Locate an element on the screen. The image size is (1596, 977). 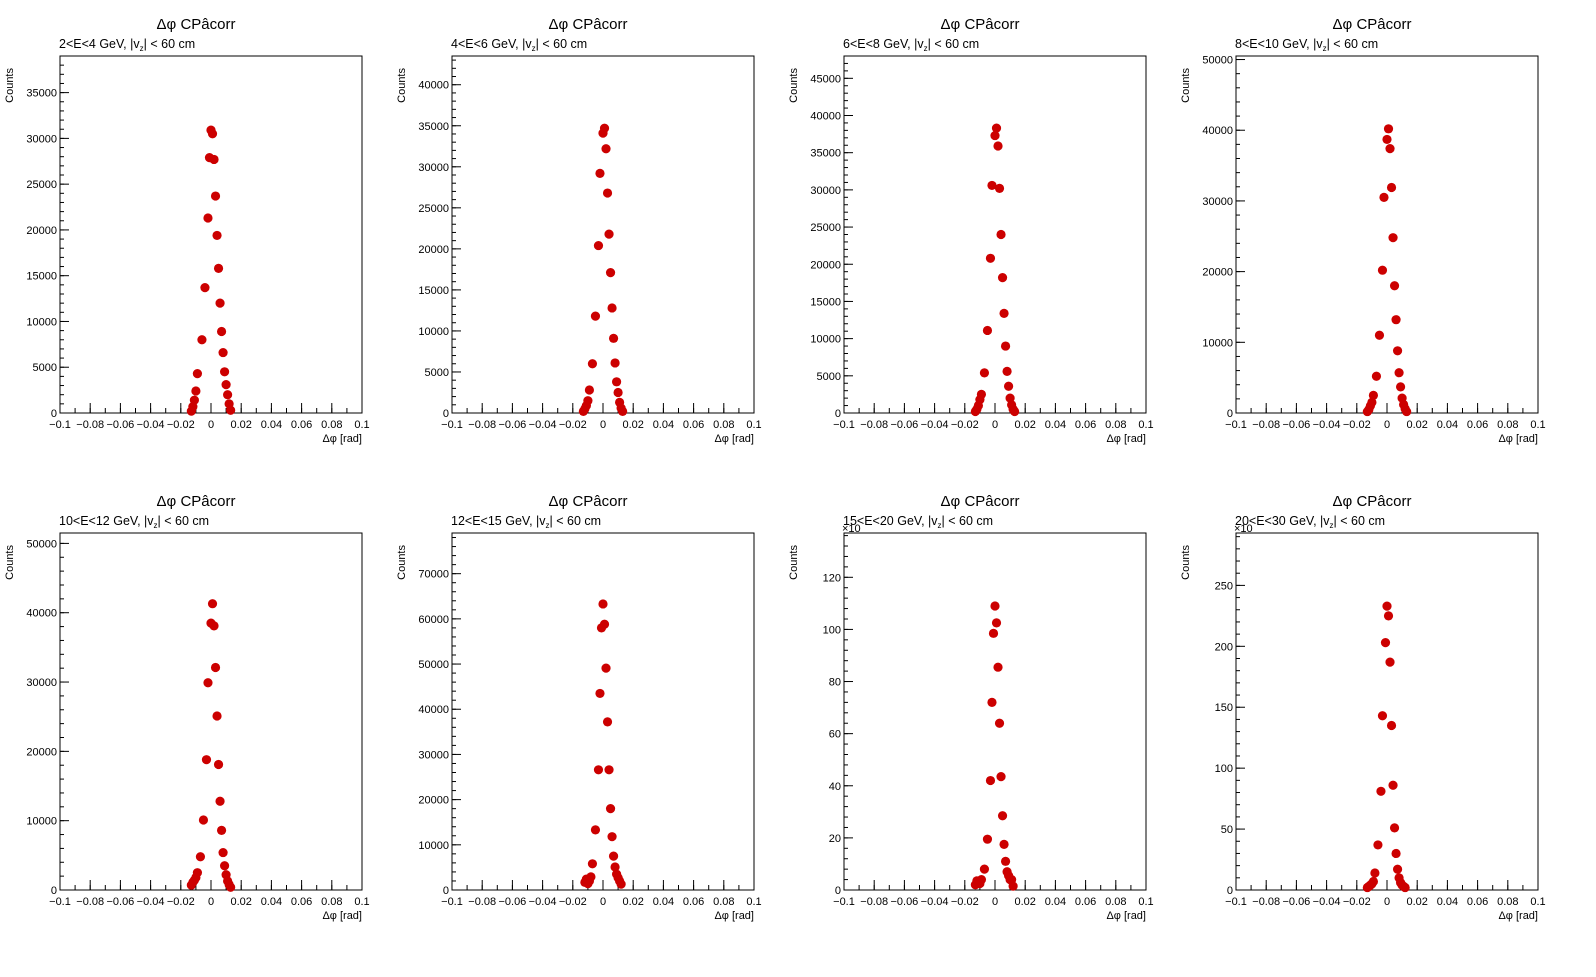
chart-subtitle: 4<E<6 GeV, |vz| < 60 cm is located at coordinates (519, 45).